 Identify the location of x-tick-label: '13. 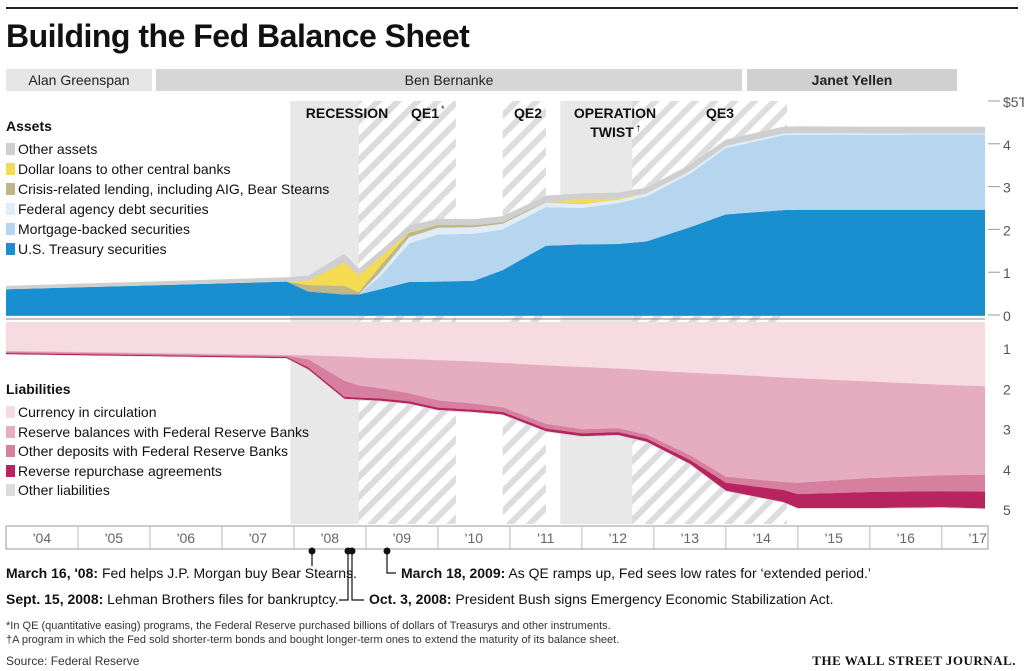
(690, 538).